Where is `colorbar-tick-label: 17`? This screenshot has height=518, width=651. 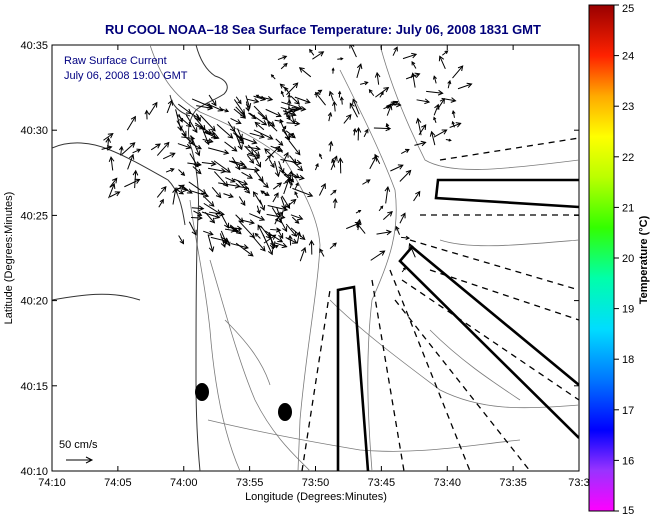 colorbar-tick-label: 17 is located at coordinates (628, 411).